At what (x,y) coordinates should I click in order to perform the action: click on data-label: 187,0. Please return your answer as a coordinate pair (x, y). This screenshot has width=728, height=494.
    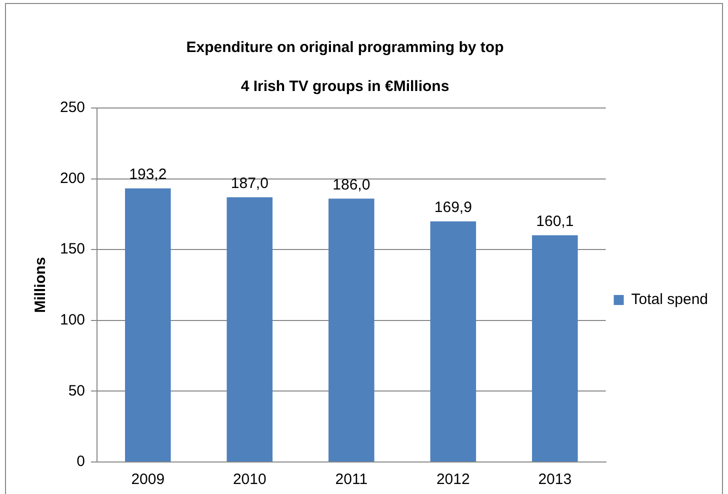
    Looking at the image, I should click on (249, 183).